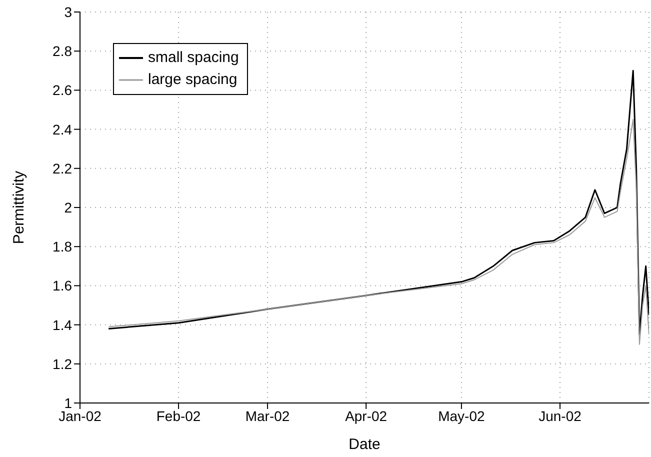 This screenshot has width=651, height=457. Describe the element at coordinates (560, 416) in the screenshot. I see `x-tick-label: Jun-02` at that location.